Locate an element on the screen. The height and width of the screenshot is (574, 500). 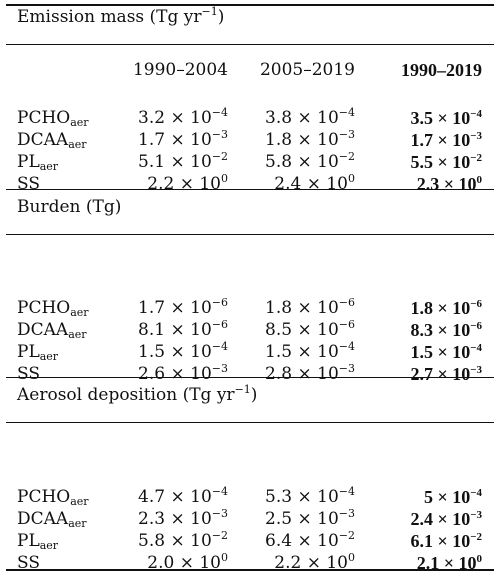
table-cell: 5.1 × 10−2 is located at coordinates (168, 162).